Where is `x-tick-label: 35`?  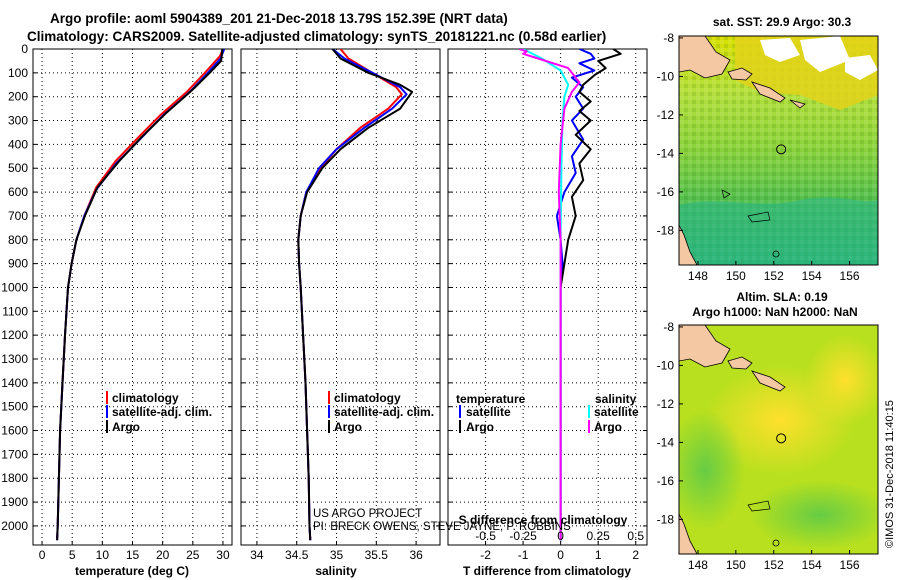 x-tick-label: 35 is located at coordinates (337, 555).